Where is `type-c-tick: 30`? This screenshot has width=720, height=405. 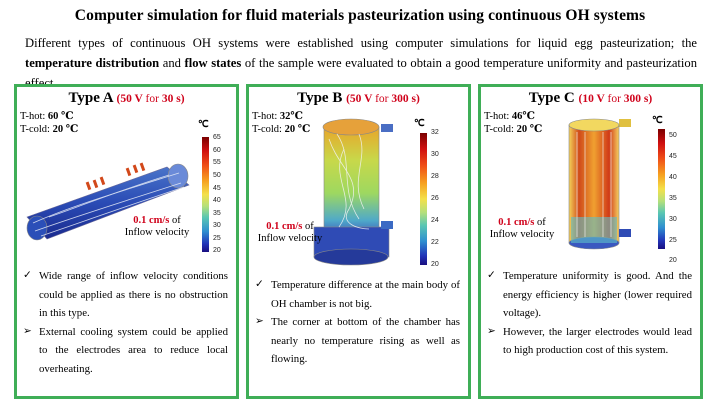
type-c-tick: 30 is located at coordinates (673, 219).